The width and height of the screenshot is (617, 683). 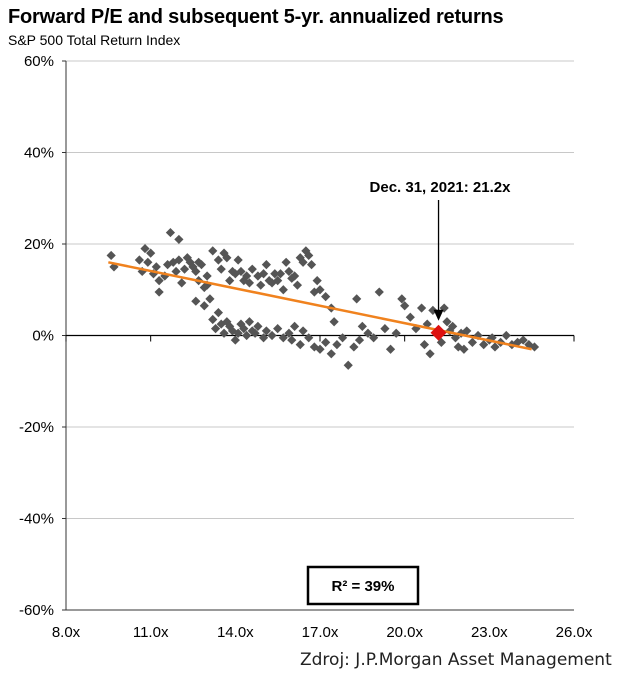 I want to click on y-tick-label: -40%, so click(x=36, y=519).